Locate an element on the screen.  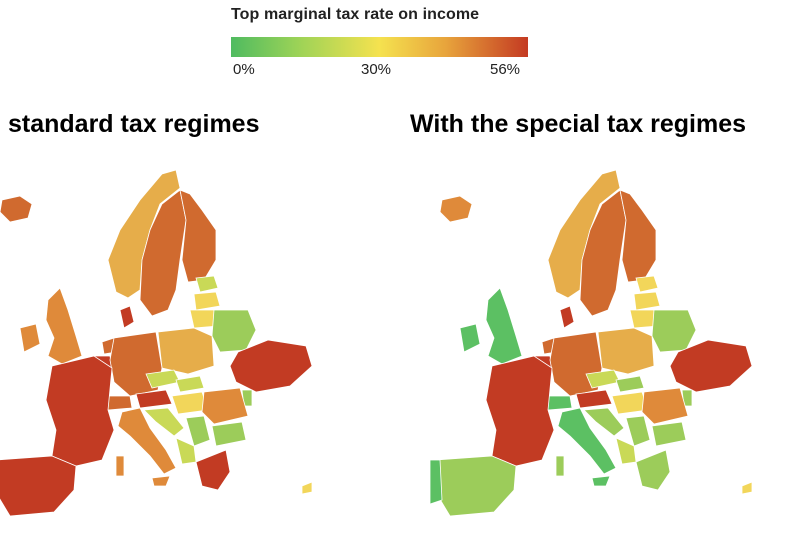
legend-tick-56: 56% is located at coordinates (505, 69).